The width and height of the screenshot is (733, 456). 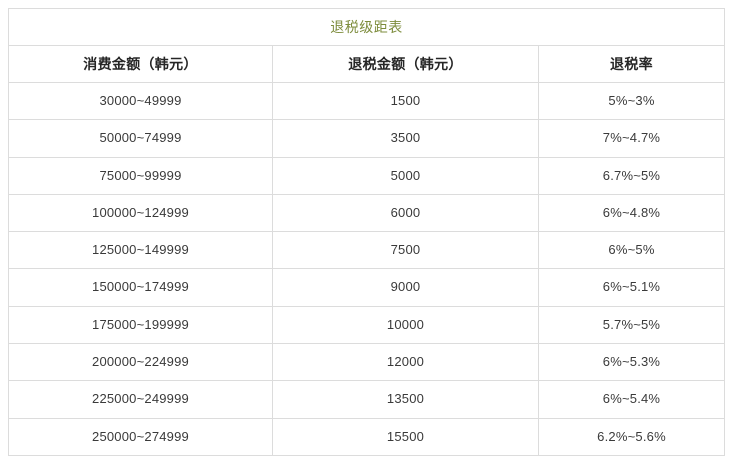 What do you see at coordinates (631, 250) in the screenshot?
I see `cell-refund-rate: 6%~5%` at bounding box center [631, 250].